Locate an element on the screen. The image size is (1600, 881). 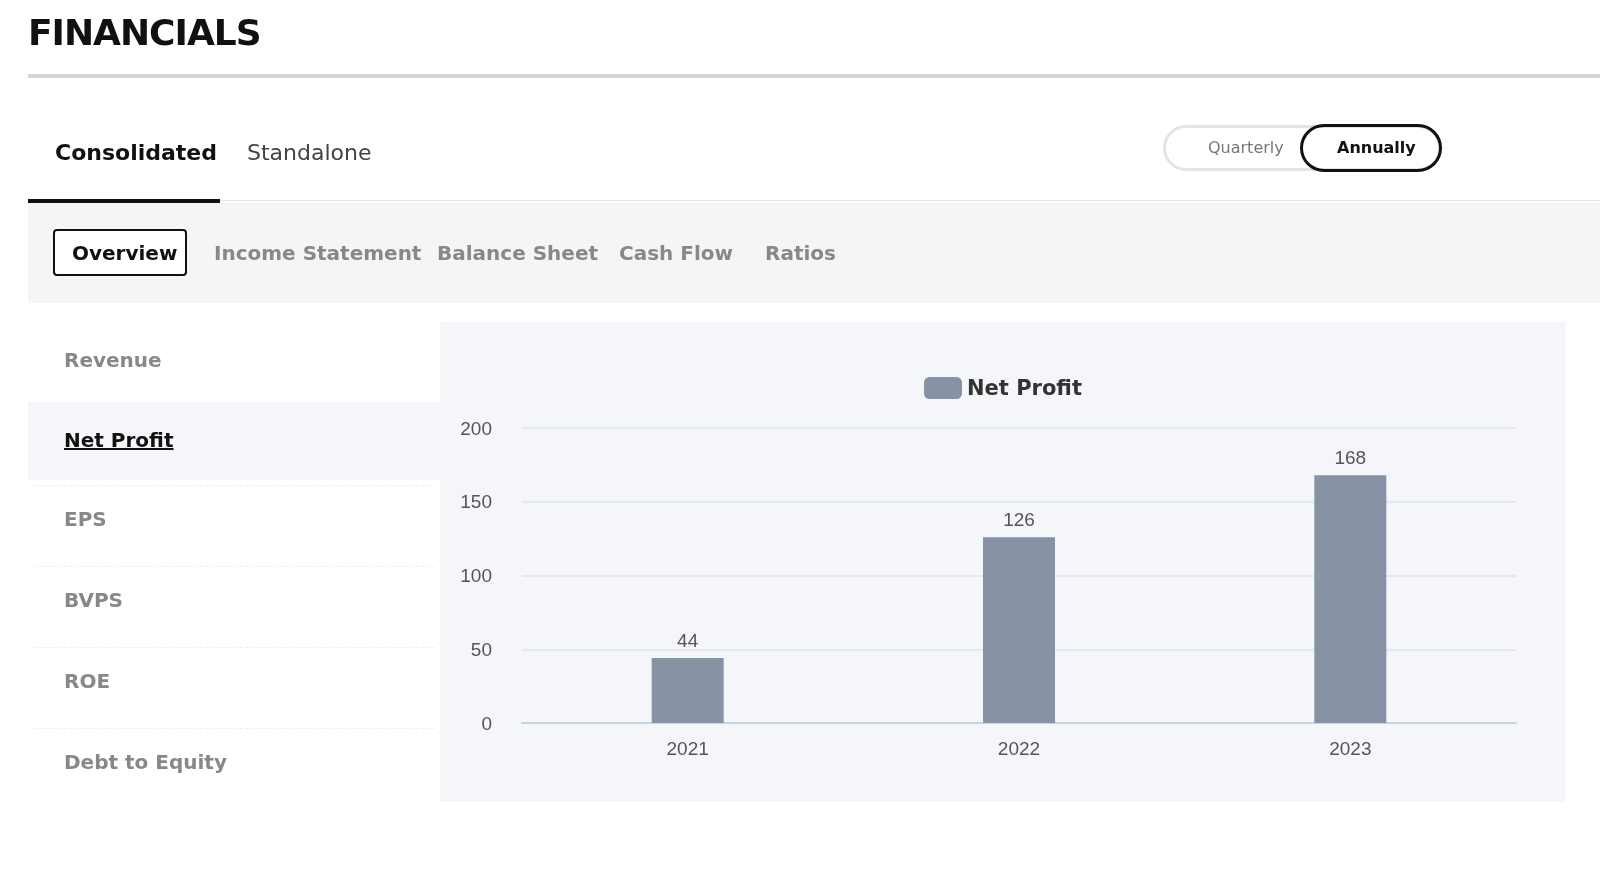
text: EPS is located at coordinates (85, 519).